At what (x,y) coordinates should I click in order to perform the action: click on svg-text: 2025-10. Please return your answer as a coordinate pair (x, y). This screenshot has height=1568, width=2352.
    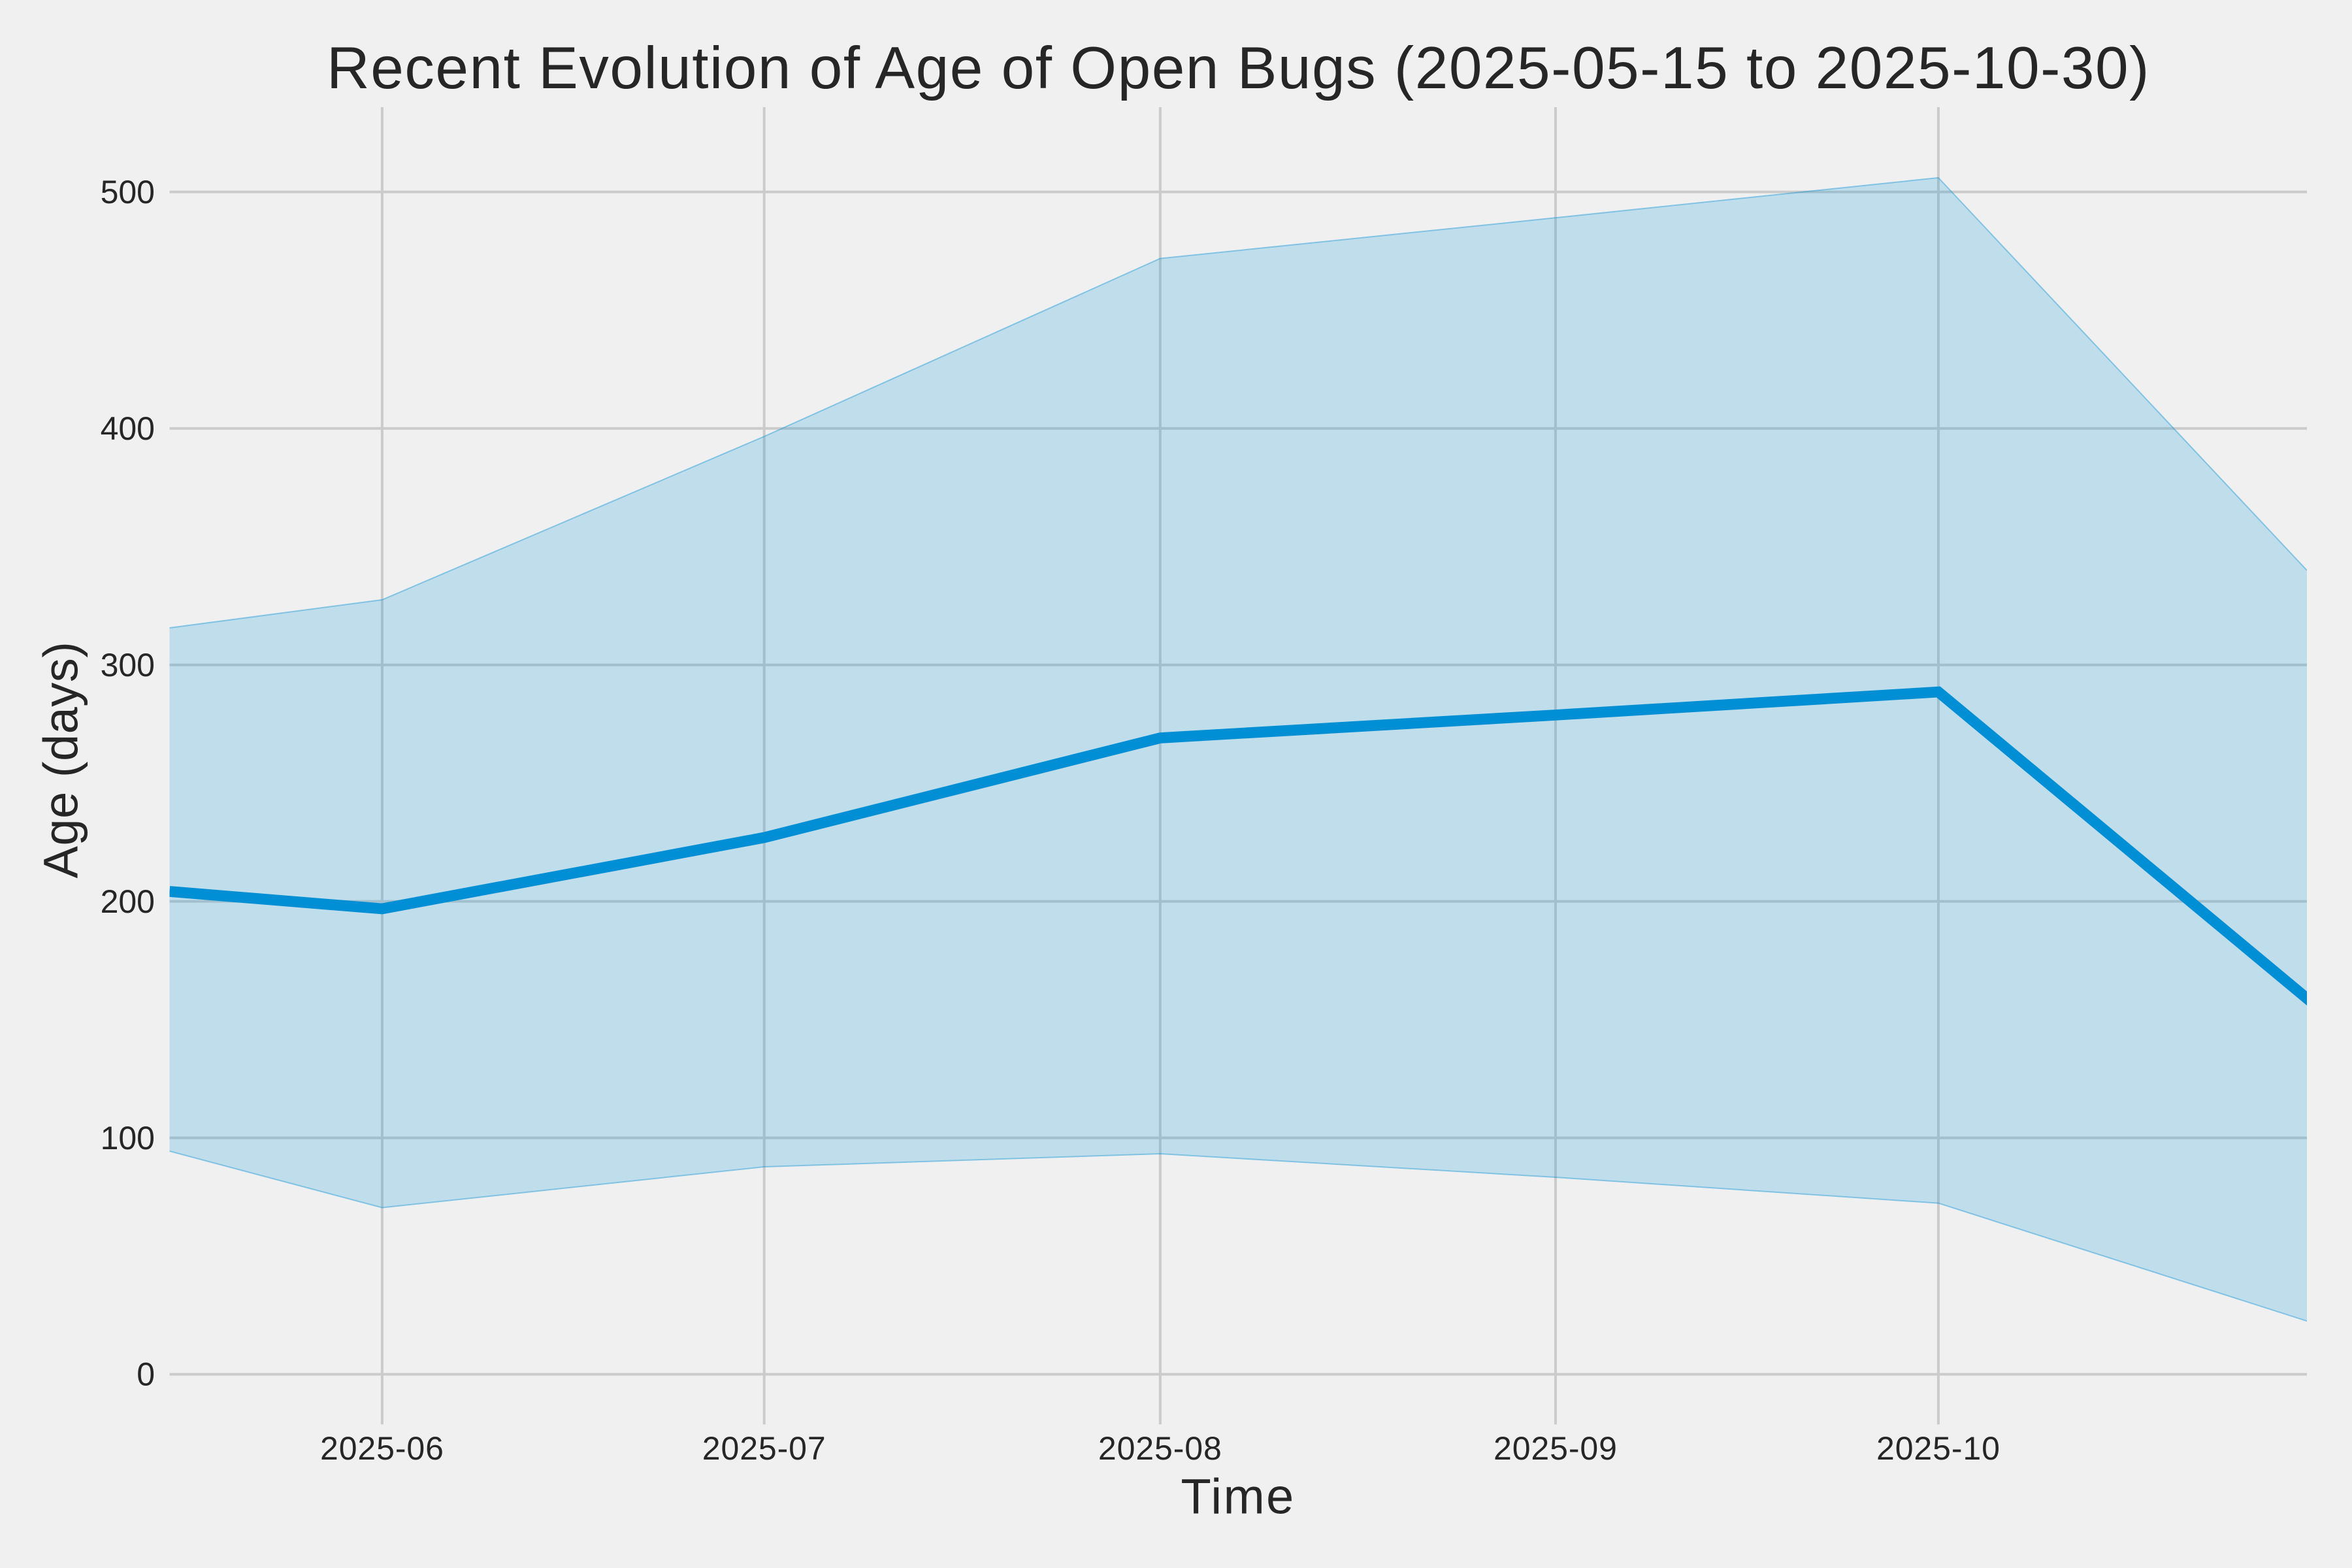
    Looking at the image, I should click on (1938, 1448).